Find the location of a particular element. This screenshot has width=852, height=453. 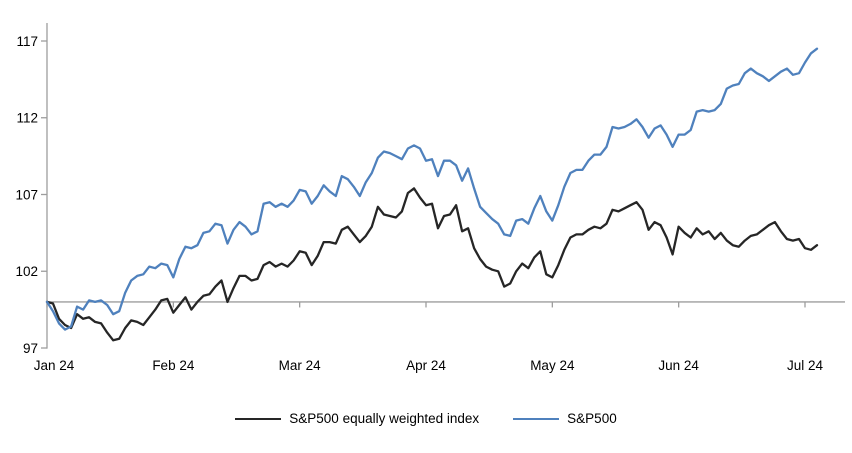

y-axis is located at coordinates (44, 186).